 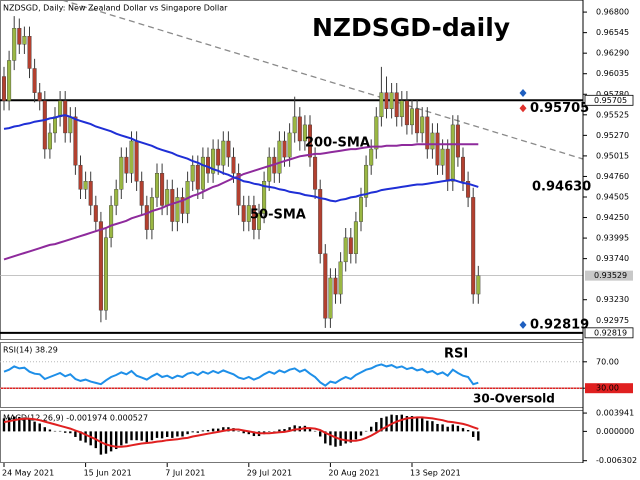 I want to click on level-label: 0.95705, so click(x=559, y=108).